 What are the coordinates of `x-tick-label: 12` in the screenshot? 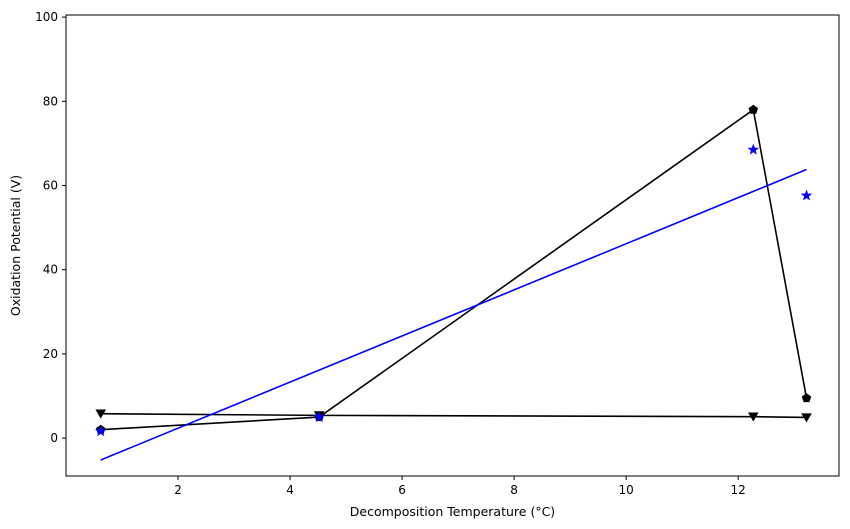 It's located at (738, 490).